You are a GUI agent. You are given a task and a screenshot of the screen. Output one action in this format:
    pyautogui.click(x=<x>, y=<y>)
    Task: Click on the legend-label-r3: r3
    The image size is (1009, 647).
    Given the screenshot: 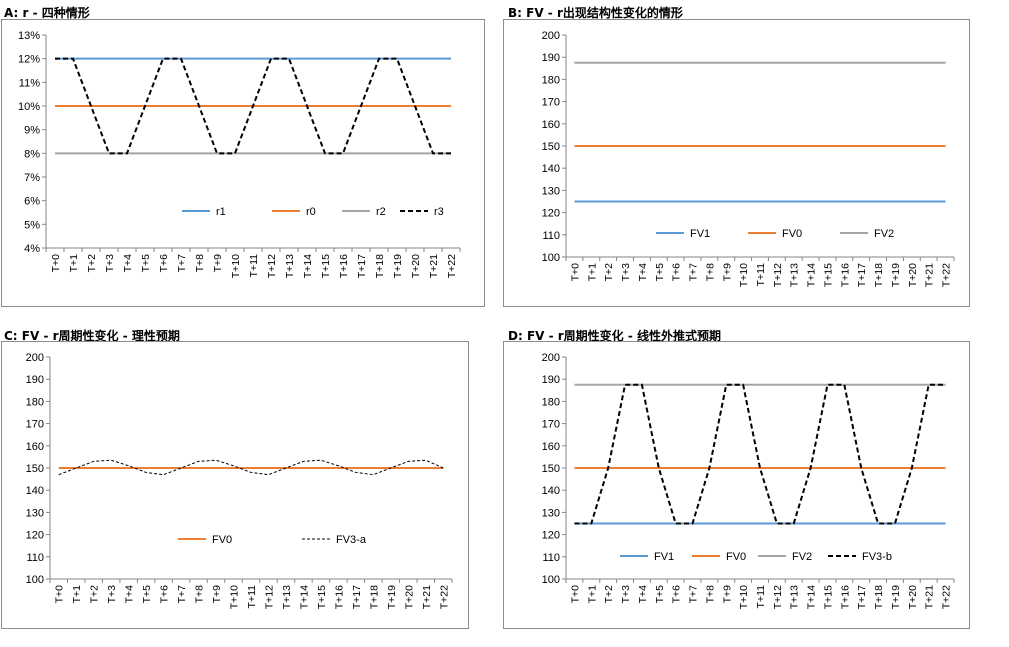 What is the action you would take?
    pyautogui.click(x=439, y=212)
    